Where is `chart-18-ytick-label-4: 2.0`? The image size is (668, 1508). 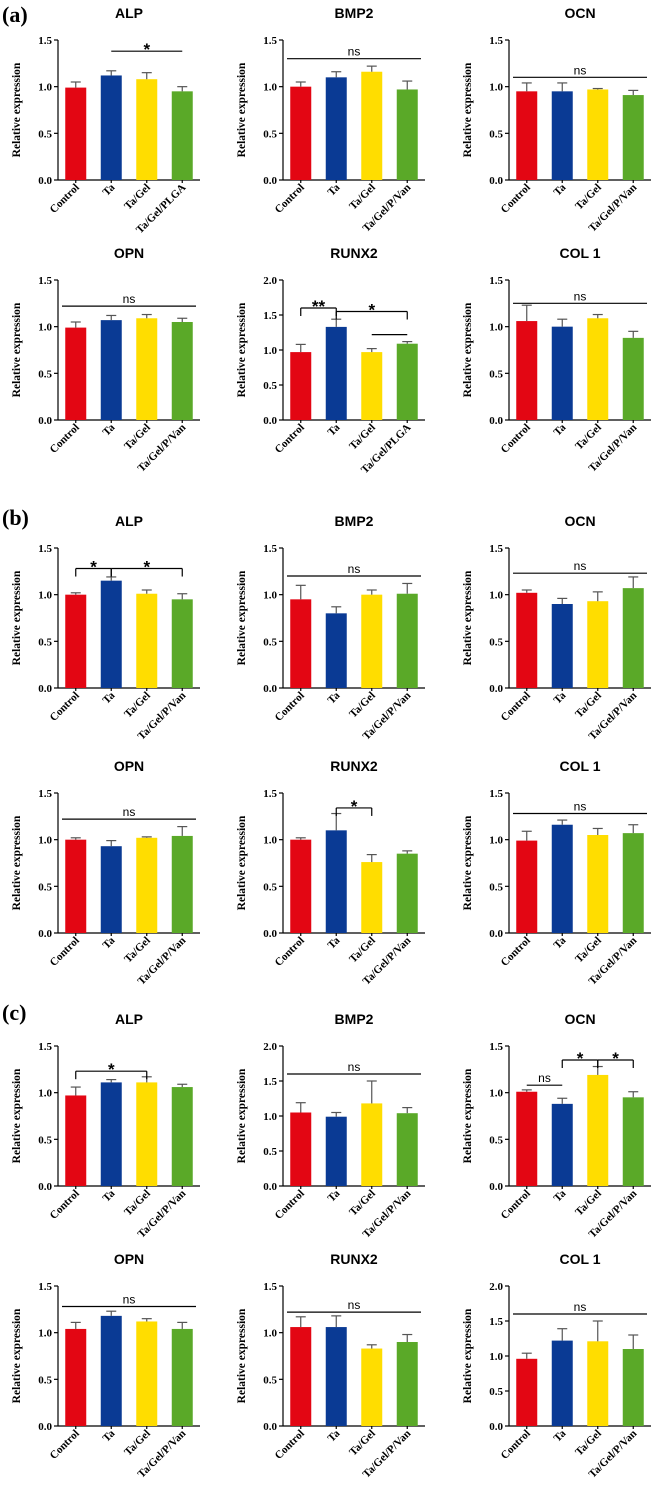 chart-18-ytick-label-4: 2.0 is located at coordinates (496, 1287).